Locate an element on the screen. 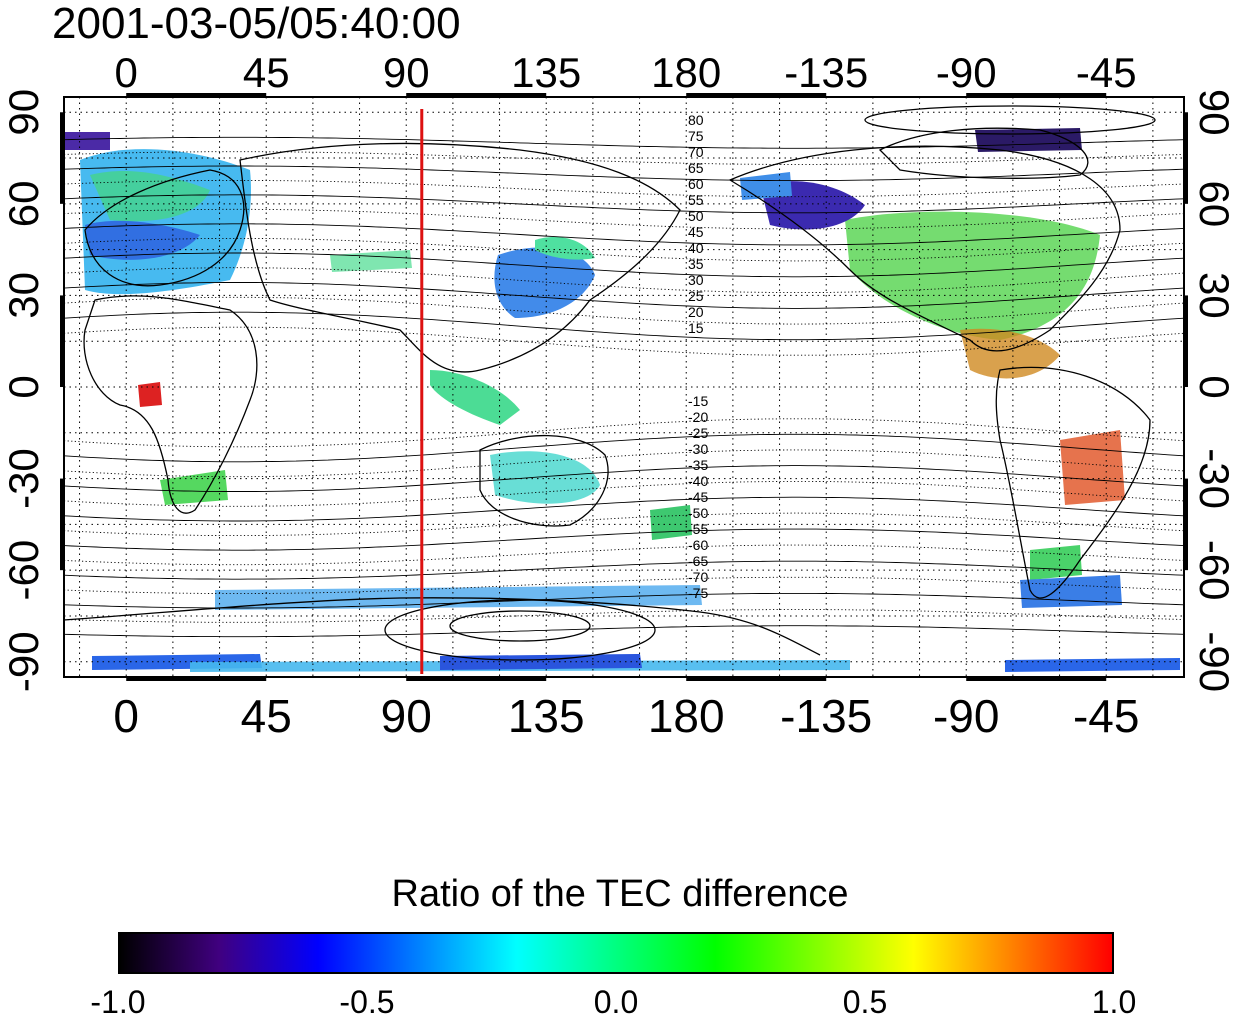 The width and height of the screenshot is (1240, 1024). bottom-longitude-labels: 0 45 90 135 180 -135 -90 -45 is located at coordinates (626, 716).